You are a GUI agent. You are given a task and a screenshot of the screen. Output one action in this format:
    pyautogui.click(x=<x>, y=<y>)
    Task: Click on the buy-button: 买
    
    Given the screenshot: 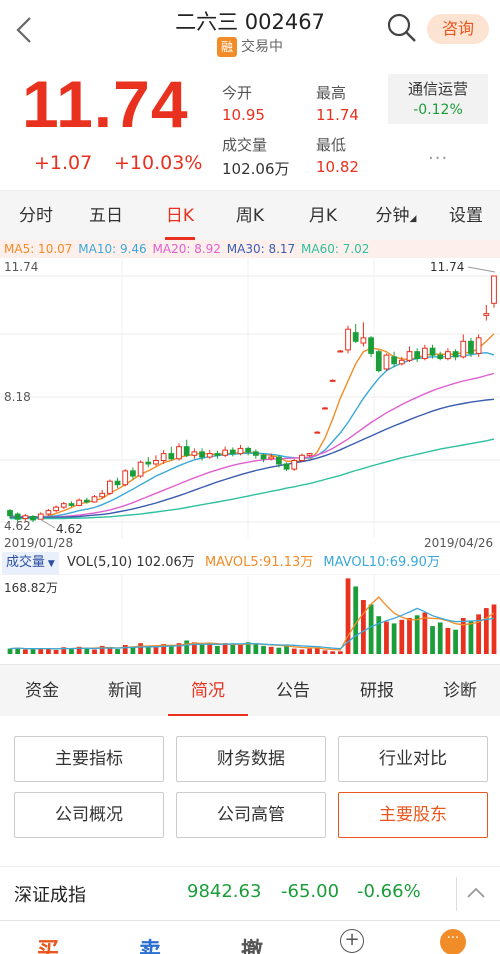 What is the action you would take?
    pyautogui.click(x=47, y=946)
    